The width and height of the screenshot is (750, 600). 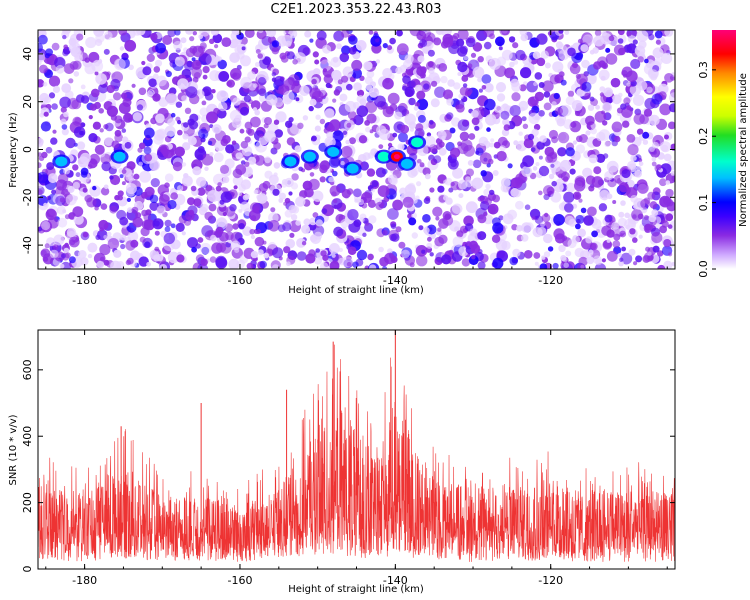 What do you see at coordinates (27, 569) in the screenshot?
I see `snr-y-tick-label: 0` at bounding box center [27, 569].